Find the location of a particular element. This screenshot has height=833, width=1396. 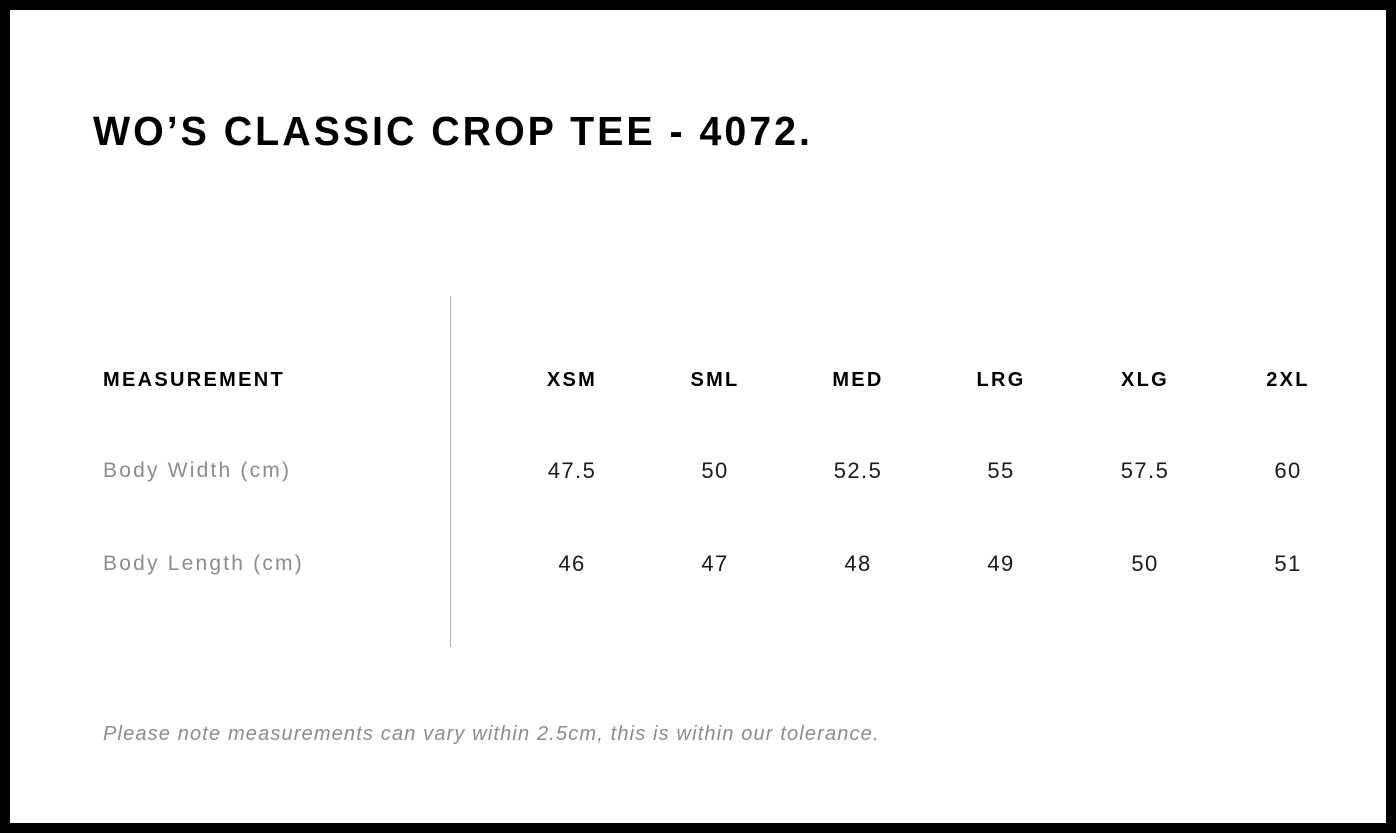

cell-body-length-2xl: 51 is located at coordinates (1288, 563).